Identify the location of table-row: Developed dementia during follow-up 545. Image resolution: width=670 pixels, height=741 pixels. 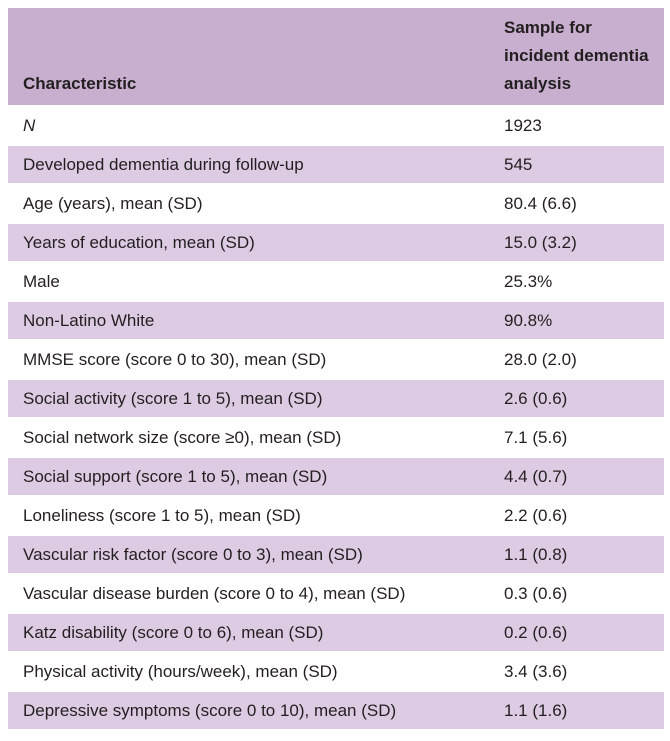
(336, 165).